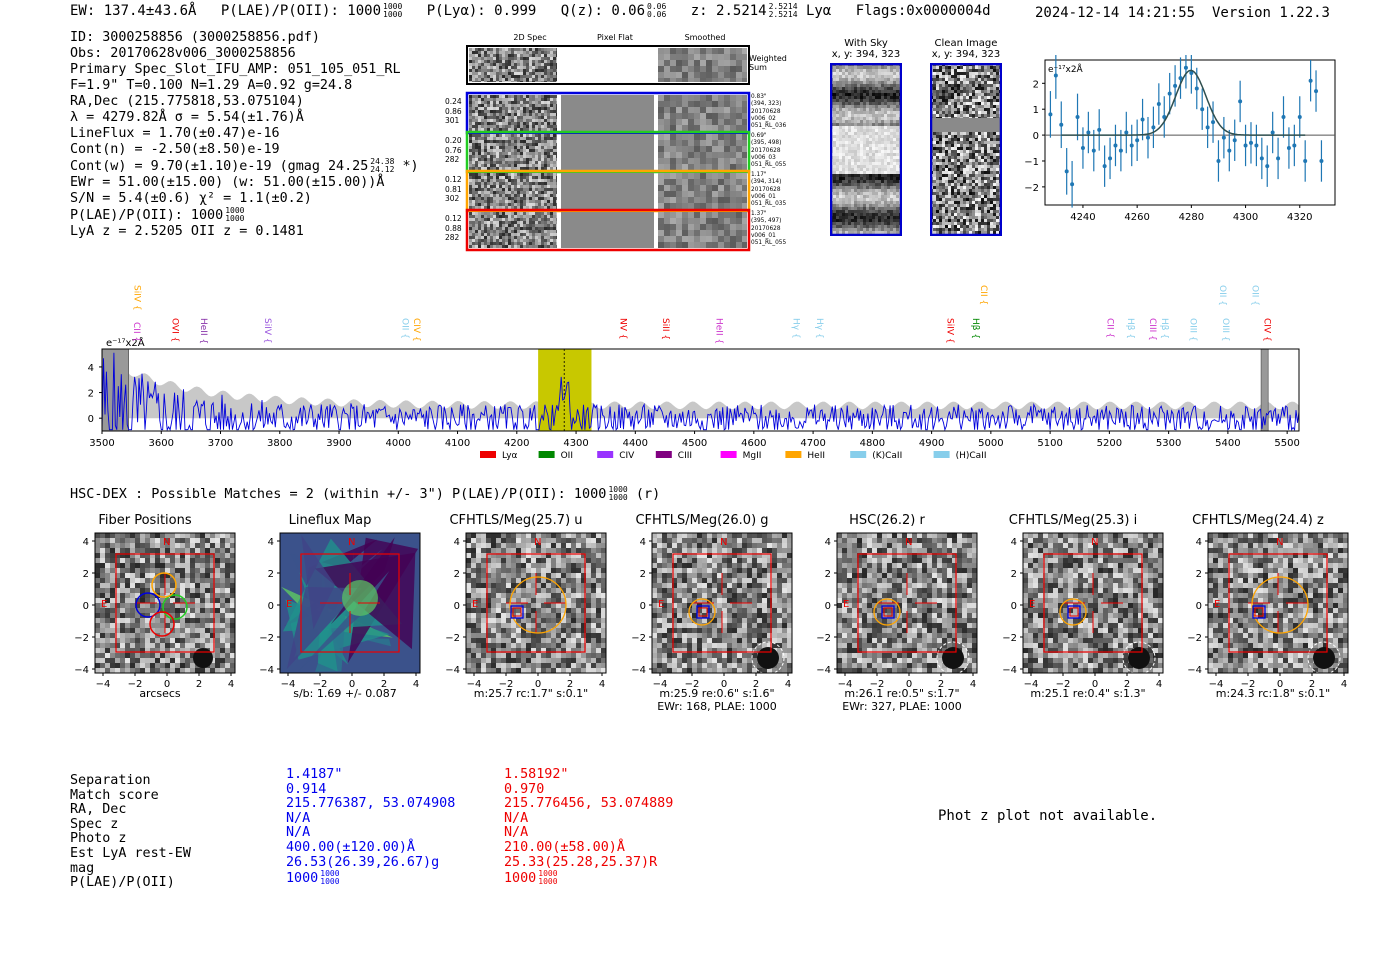  Describe the element at coordinates (345, 693) in the screenshot. I see `cutout-annotation: s/b: 1.69 +/- 0.087` at that location.